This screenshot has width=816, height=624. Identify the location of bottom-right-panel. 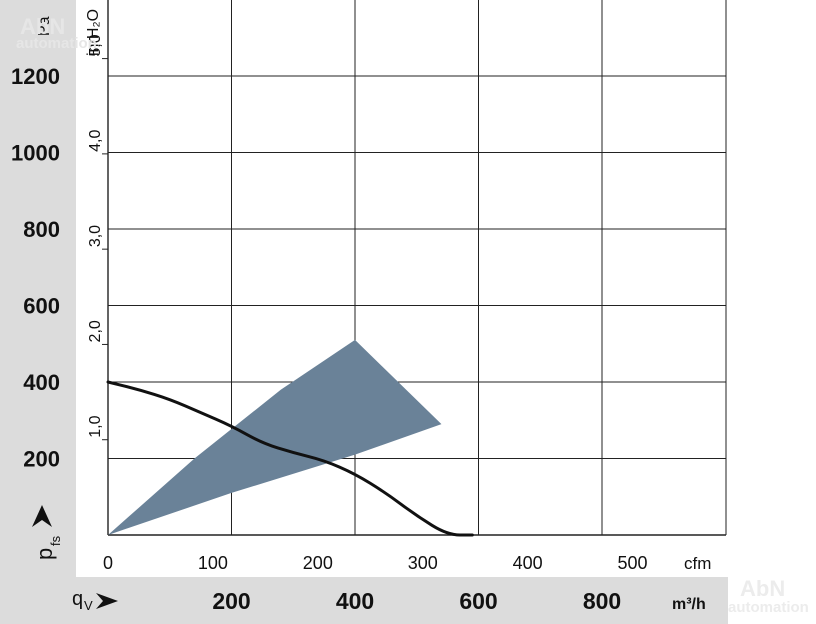
(772, 600).